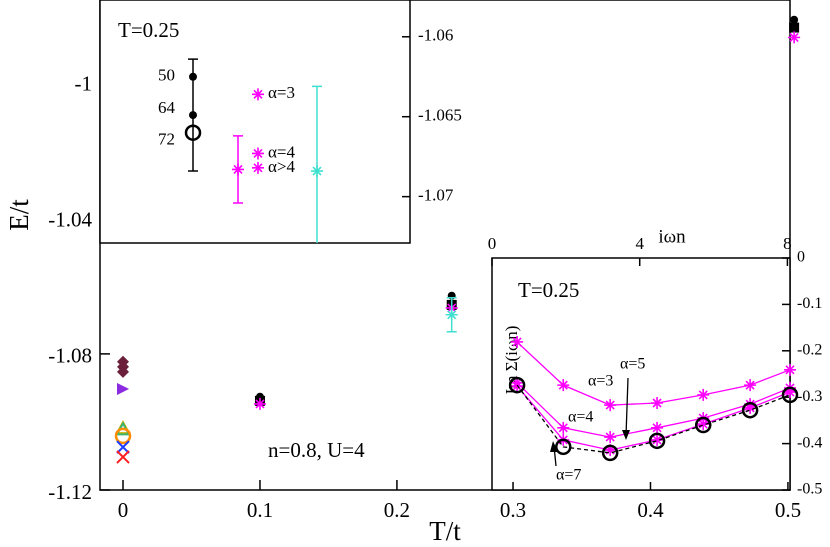 The height and width of the screenshot is (547, 830). I want to click on x2-tick-label: 0.4, so click(650, 510).